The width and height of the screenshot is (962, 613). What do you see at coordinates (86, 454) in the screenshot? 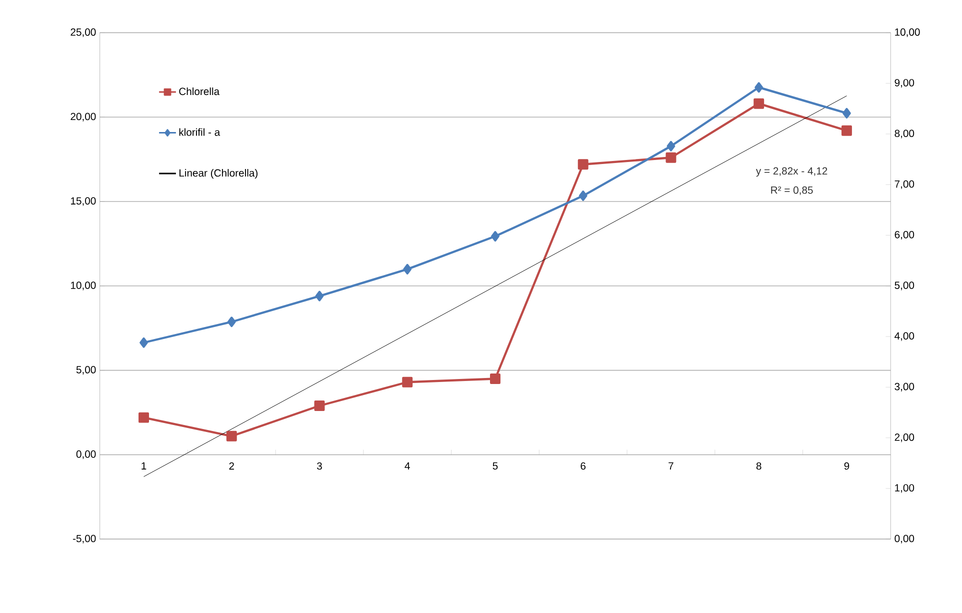
I see `y-tick-label: 0,00` at bounding box center [86, 454].